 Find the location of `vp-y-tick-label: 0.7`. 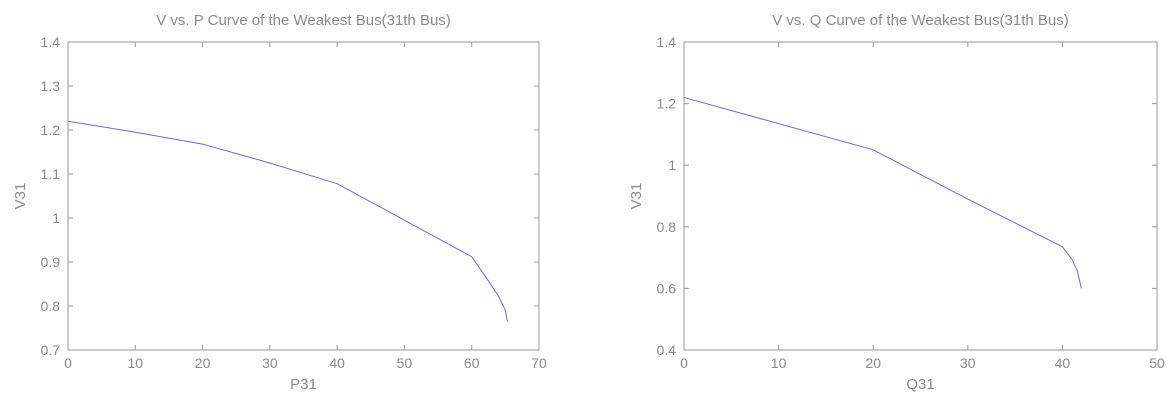

vp-y-tick-label: 0.7 is located at coordinates (51, 350).